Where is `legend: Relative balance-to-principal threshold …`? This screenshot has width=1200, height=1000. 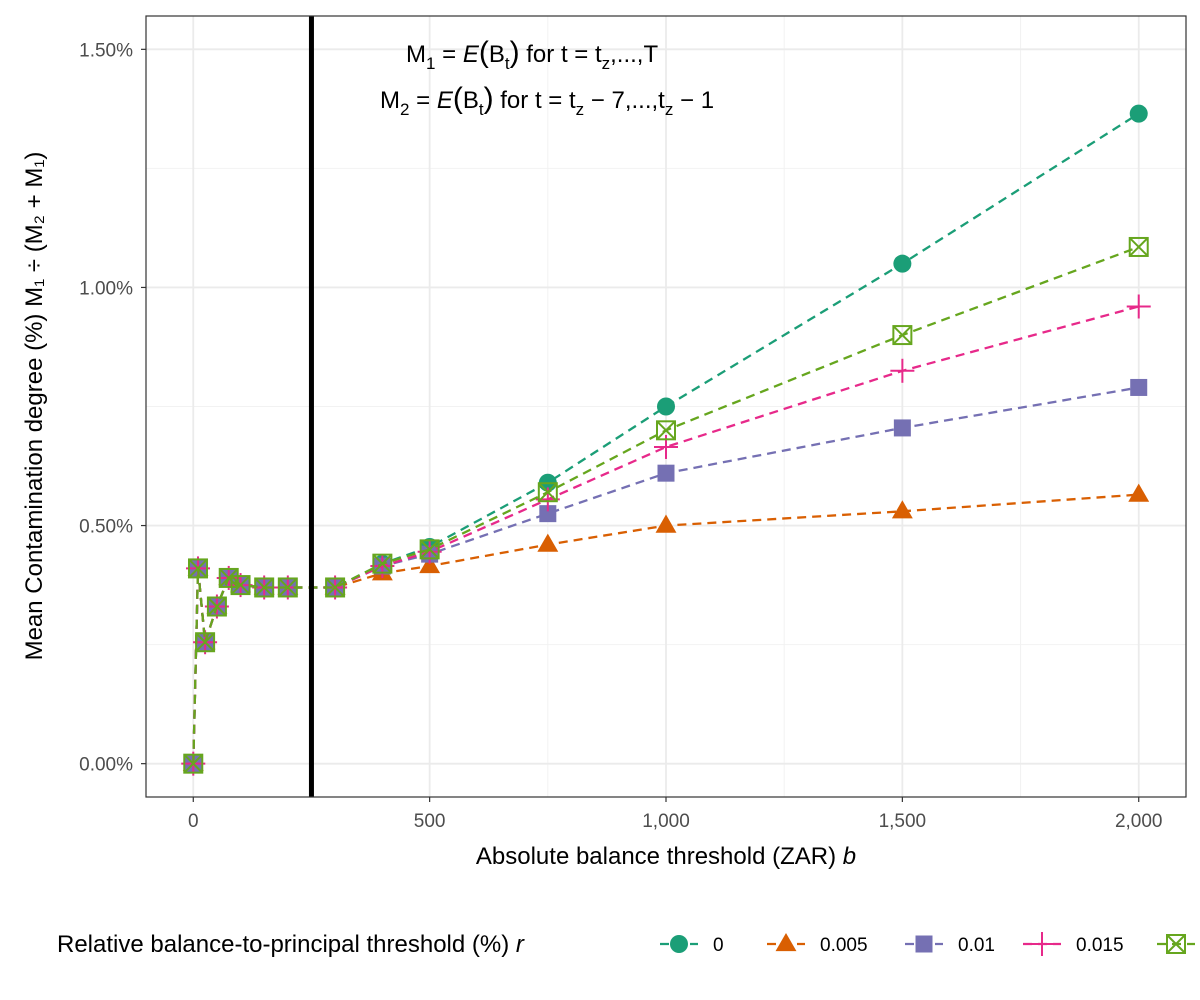
legend: Relative balance-to-principal threshold … is located at coordinates (626, 944).